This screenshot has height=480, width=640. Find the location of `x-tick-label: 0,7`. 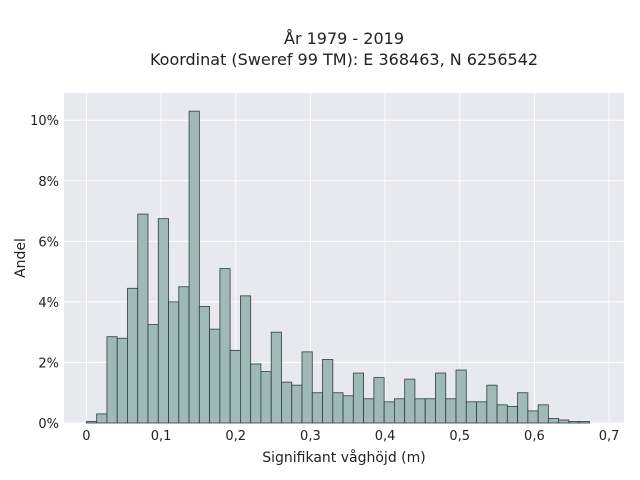

x-tick-label: 0,7 is located at coordinates (609, 436).